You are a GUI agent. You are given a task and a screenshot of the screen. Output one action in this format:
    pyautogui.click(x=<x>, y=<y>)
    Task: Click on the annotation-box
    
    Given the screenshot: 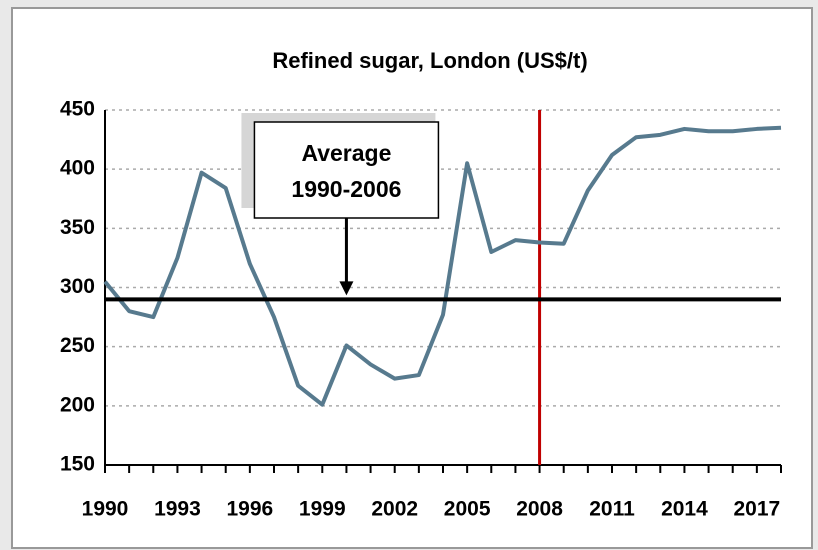 What is the action you would take?
    pyautogui.click(x=346, y=170)
    